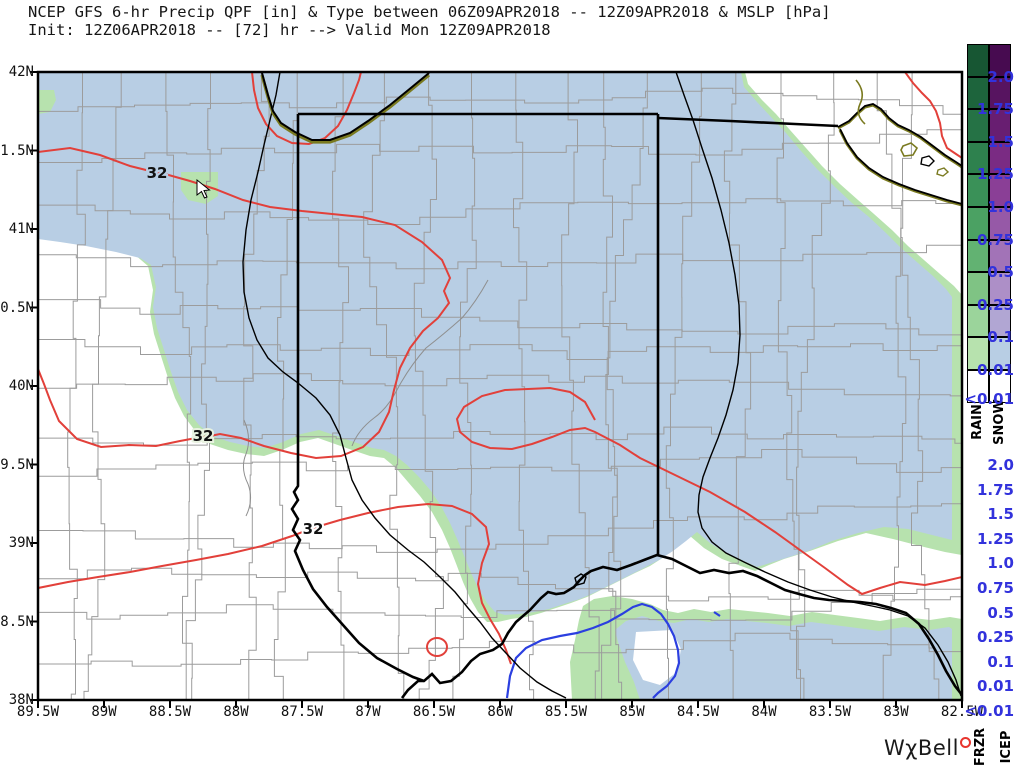 The height and width of the screenshot is (768, 1024). I want to click on river-layer, so click(365, 398).